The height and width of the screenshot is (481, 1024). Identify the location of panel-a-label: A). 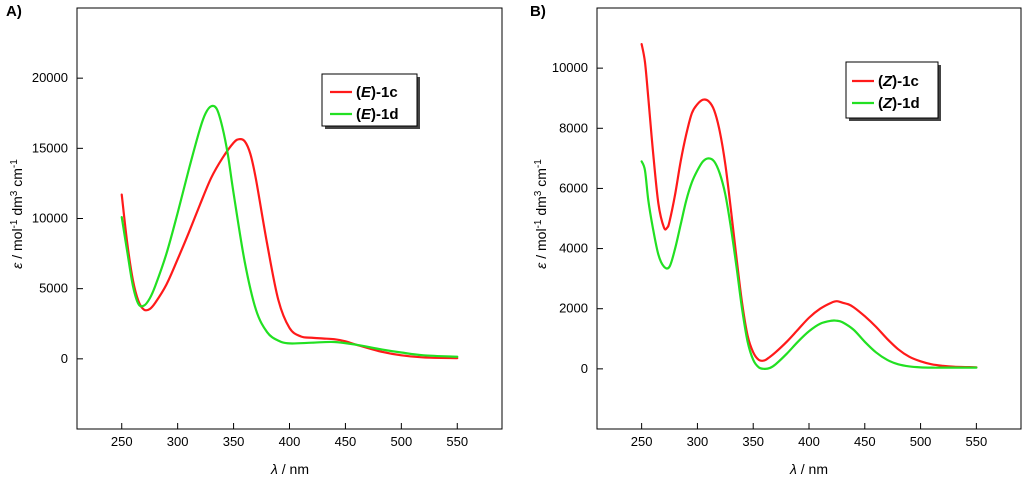
(14, 11).